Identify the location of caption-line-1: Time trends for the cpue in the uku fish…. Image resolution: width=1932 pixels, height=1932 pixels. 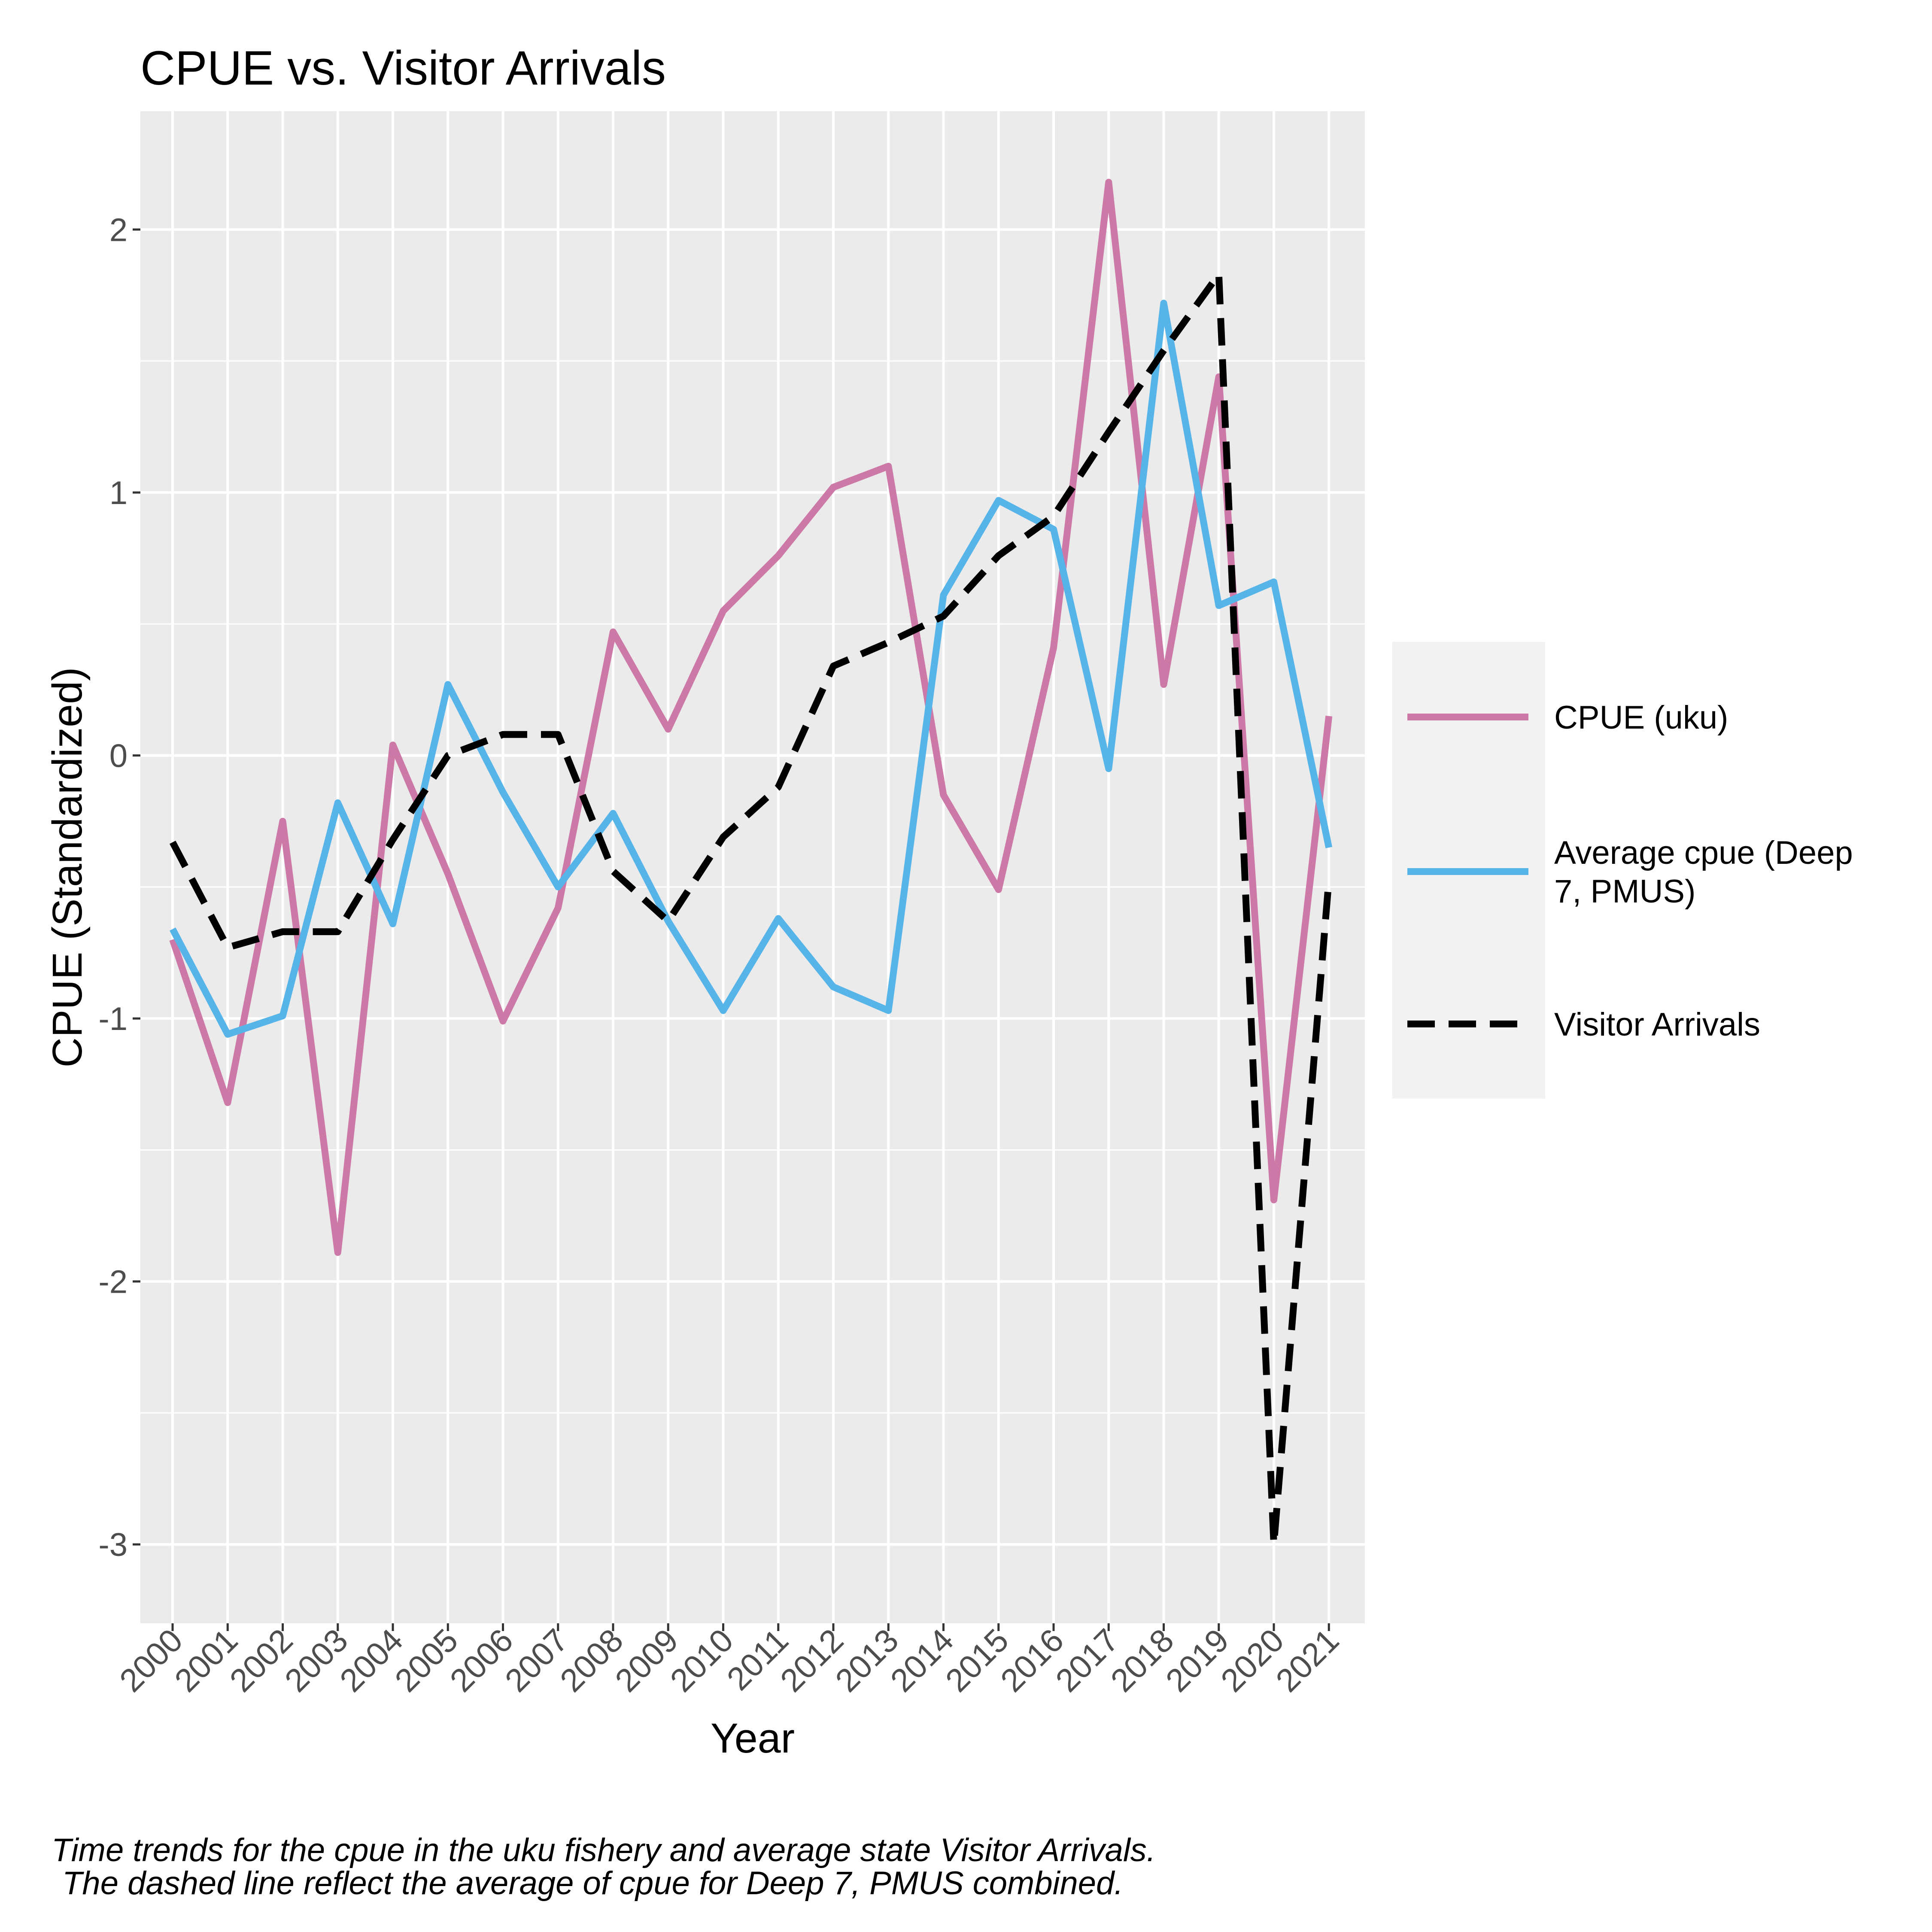
(604, 1850).